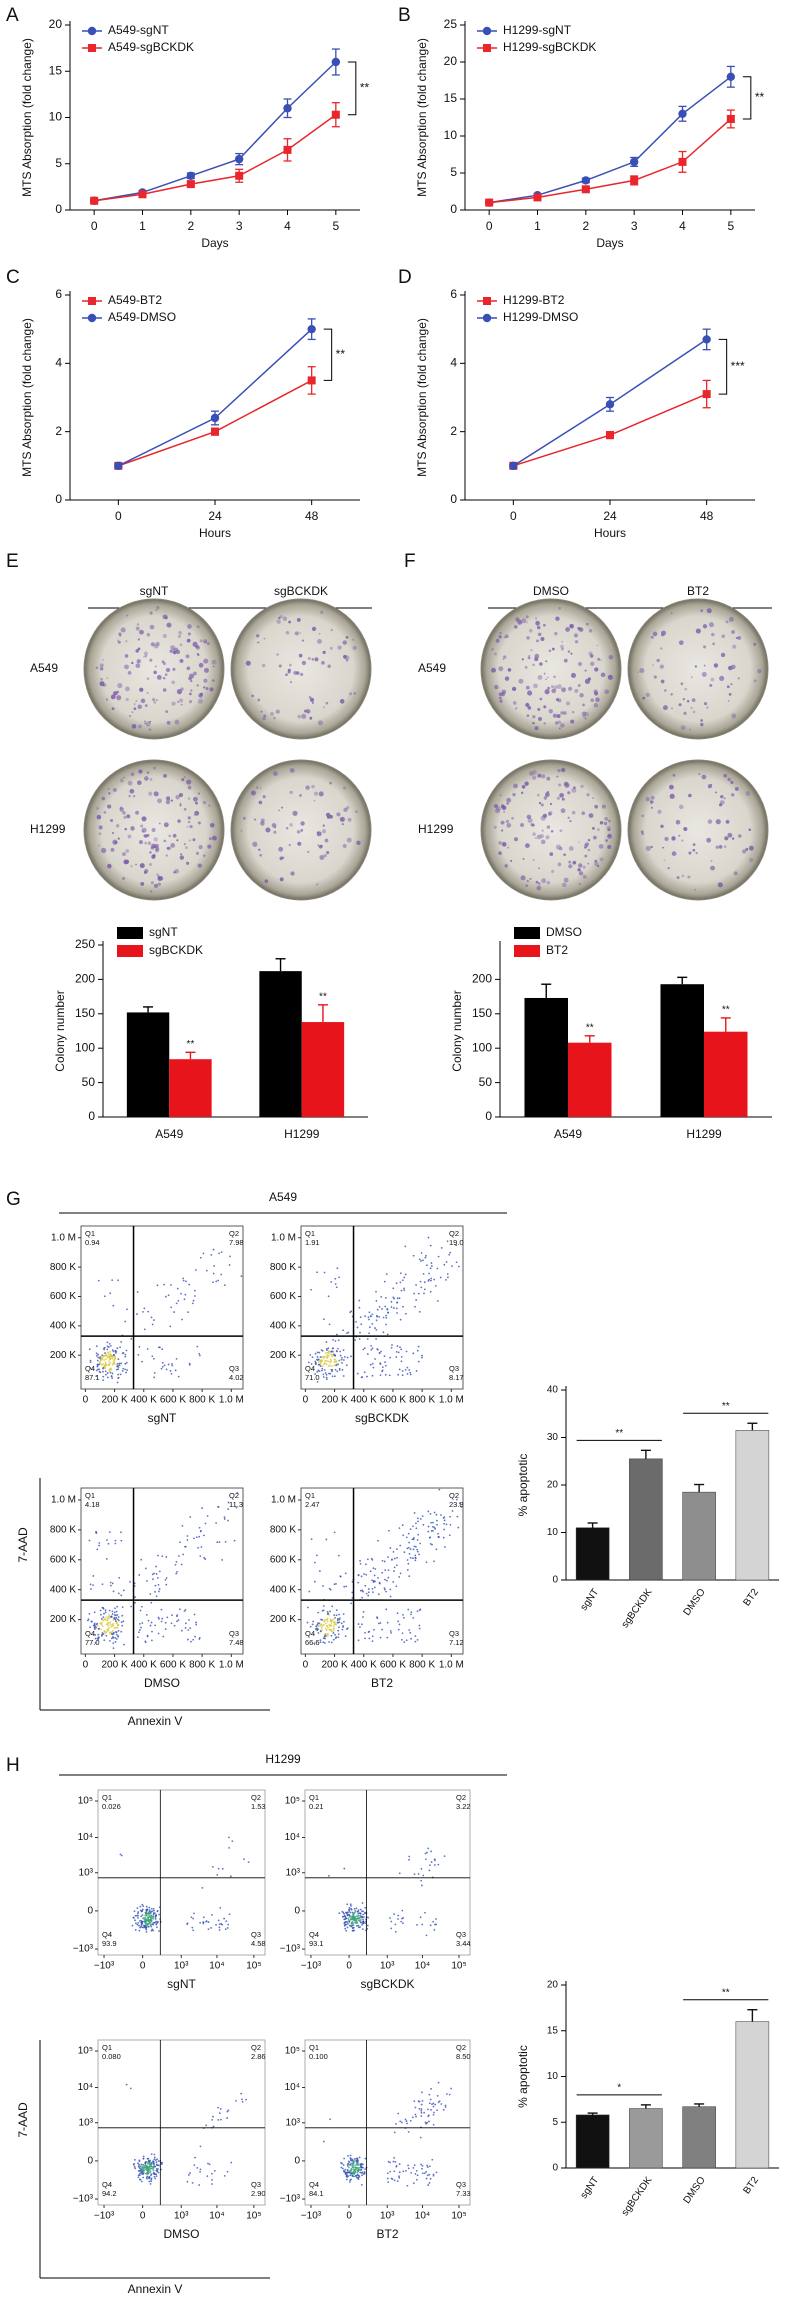 Image resolution: width=793 pixels, height=2304 pixels. I want to click on quadrant-name: Q2, so click(461, 2047).